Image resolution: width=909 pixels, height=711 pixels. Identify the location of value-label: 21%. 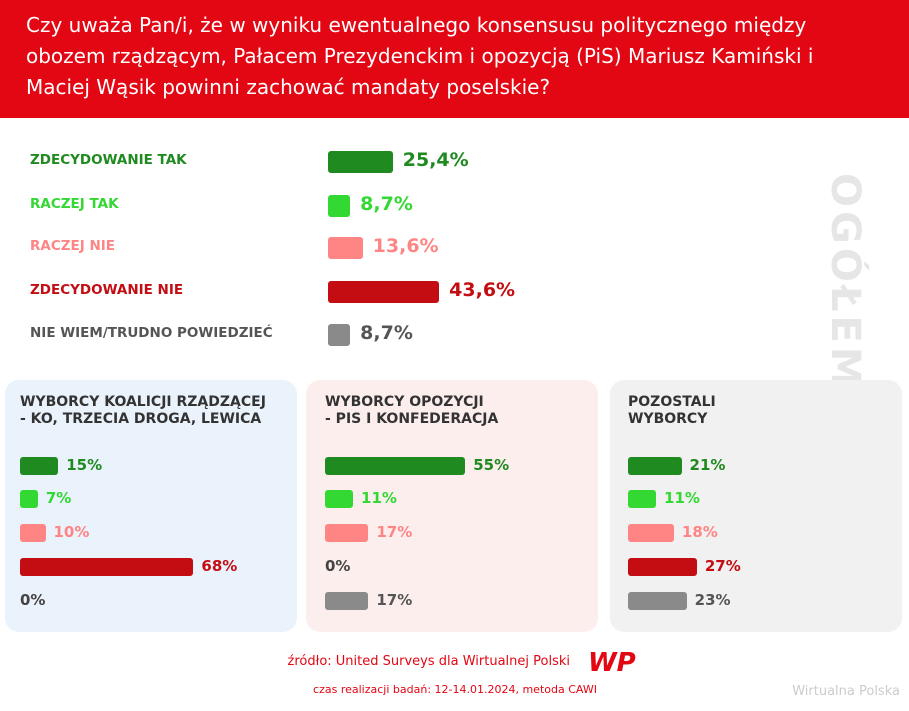
(707, 465).